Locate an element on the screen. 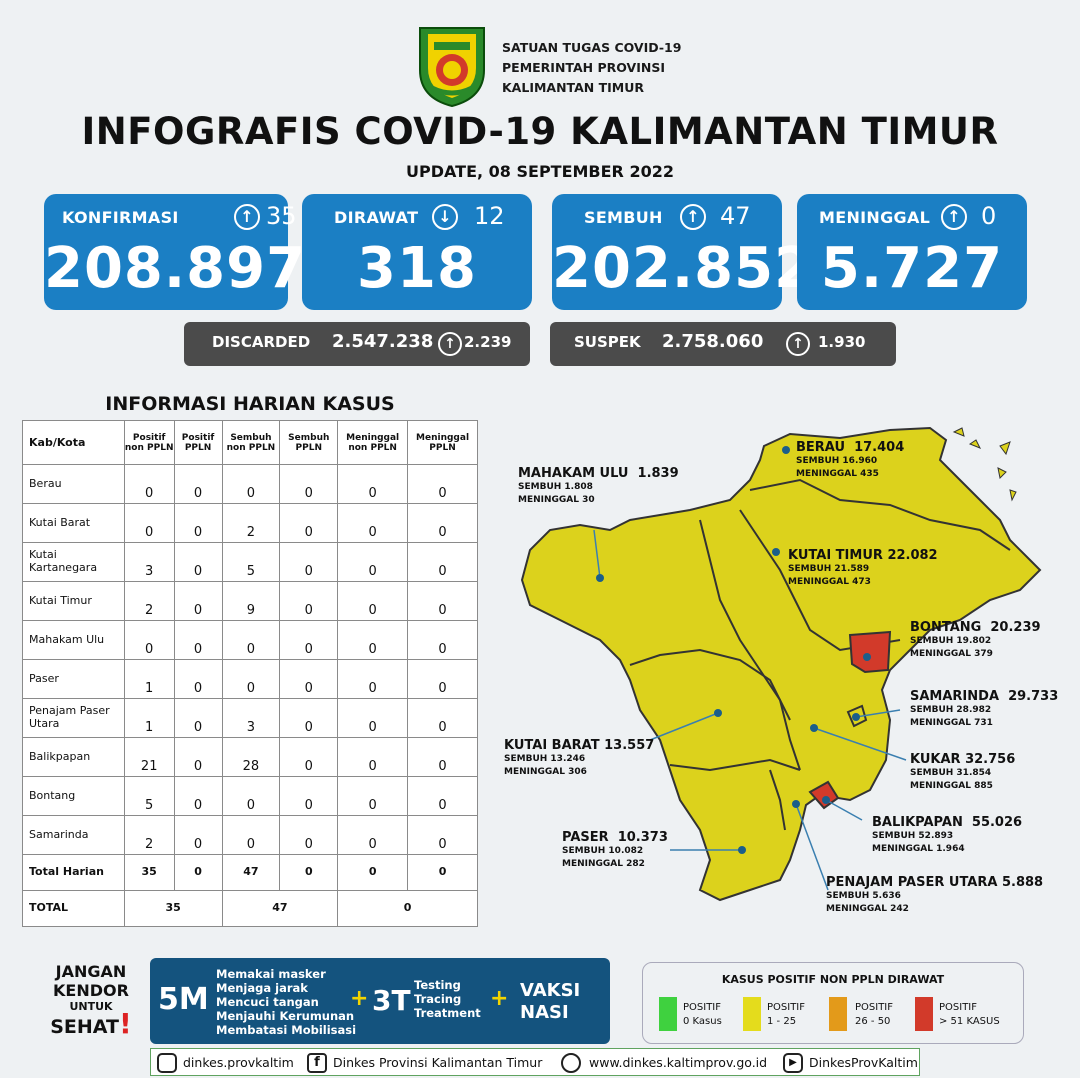 The height and width of the screenshot is (1078, 1080). legend-swatch-yellow is located at coordinates (752, 1014).